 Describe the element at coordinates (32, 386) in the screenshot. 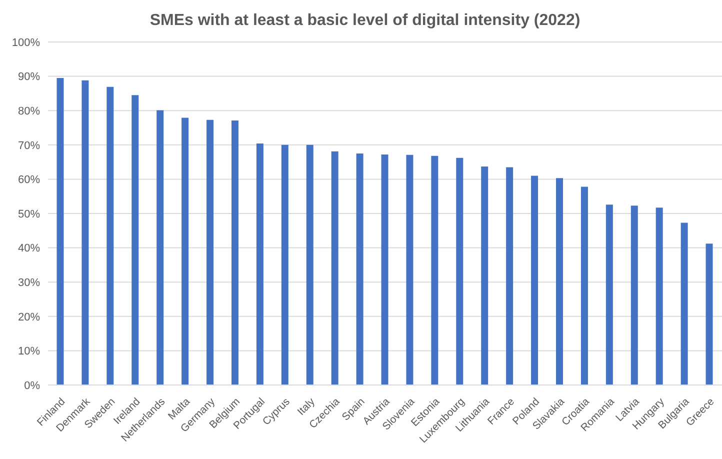

I see `y-tick-label: 0%` at that location.